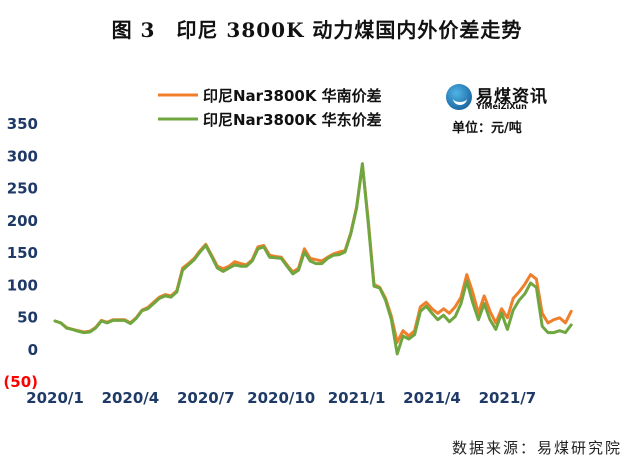 This screenshot has width=634, height=466. Describe the element at coordinates (270, 108) in the screenshot. I see `legend: 印尼Nar3800K 华南价差 印尼Nar3800K 华东价差` at that location.